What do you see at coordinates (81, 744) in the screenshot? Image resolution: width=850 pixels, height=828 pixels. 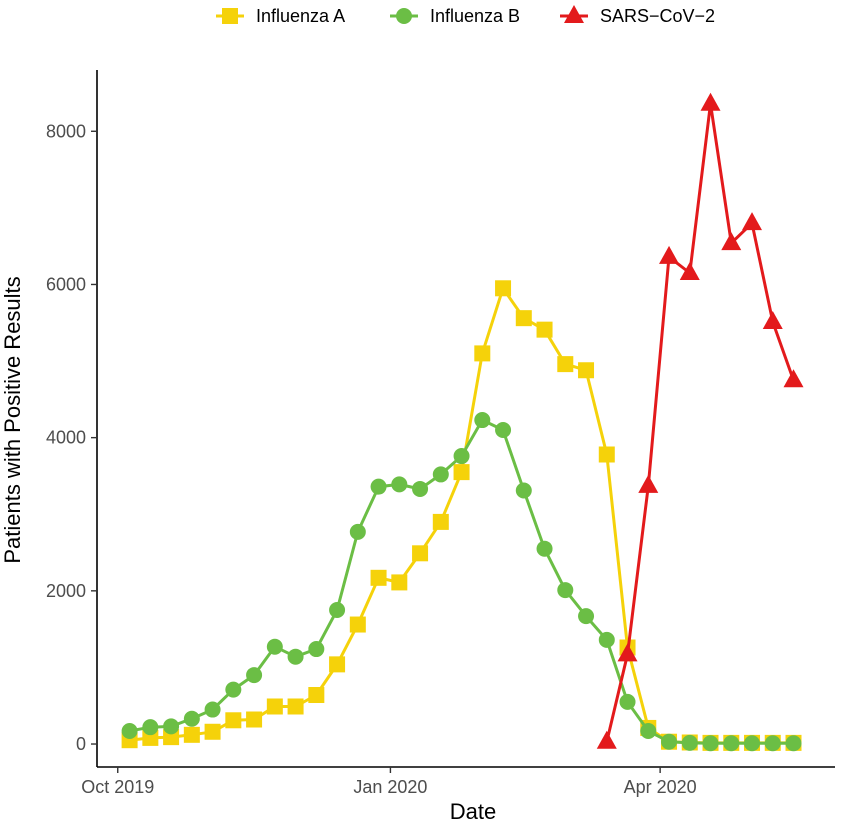 I see `y-tick-label: 0` at bounding box center [81, 744].